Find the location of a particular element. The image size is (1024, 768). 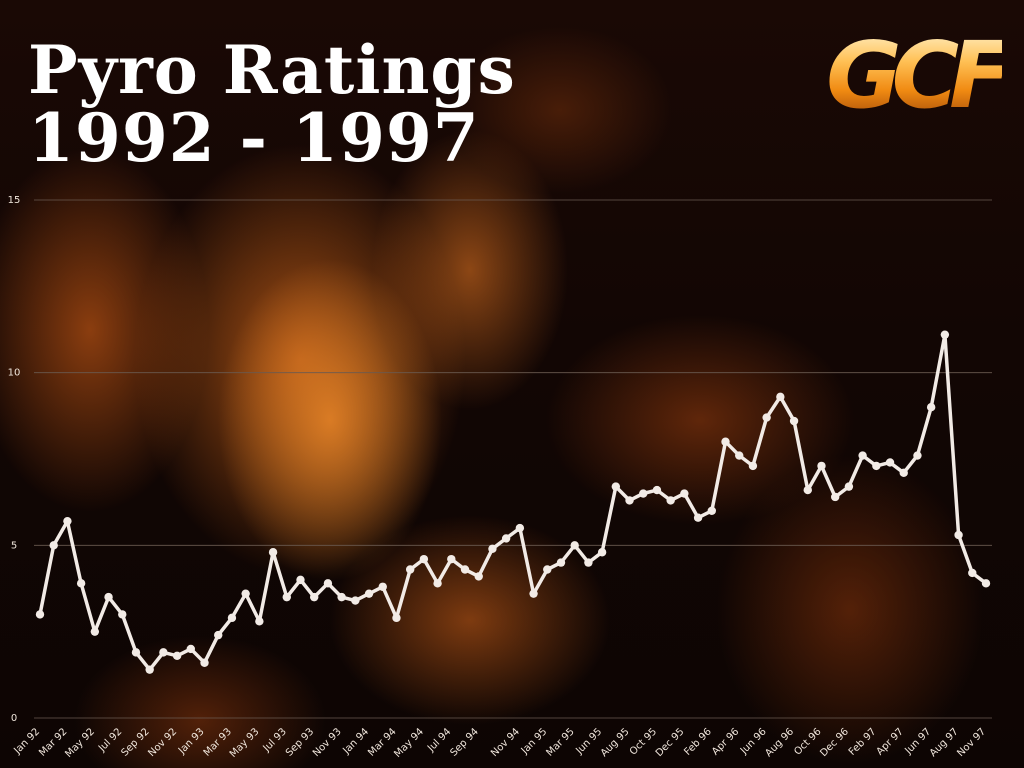

x-tick-label: Aug 95 is located at coordinates (615, 742).